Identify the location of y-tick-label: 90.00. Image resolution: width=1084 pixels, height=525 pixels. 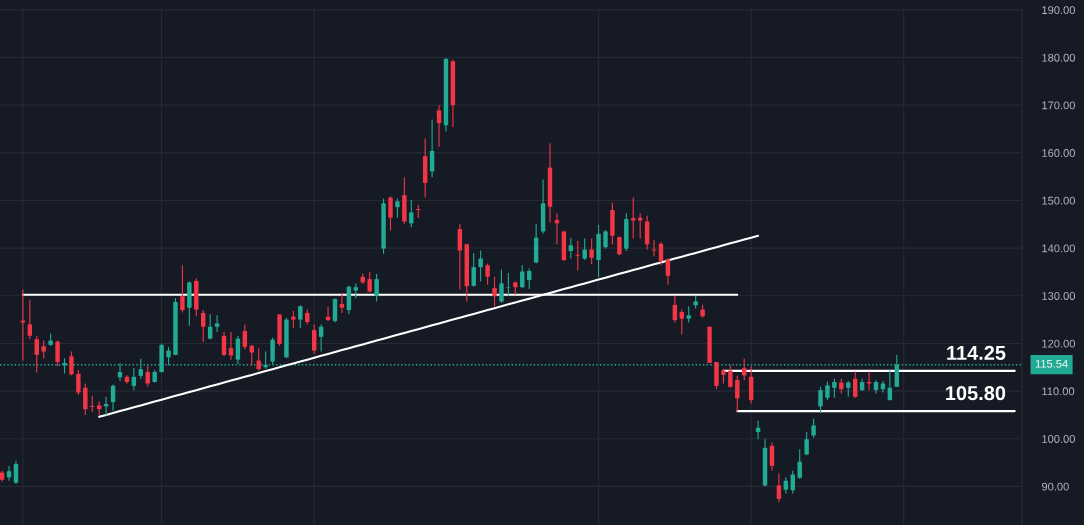
(1055, 486).